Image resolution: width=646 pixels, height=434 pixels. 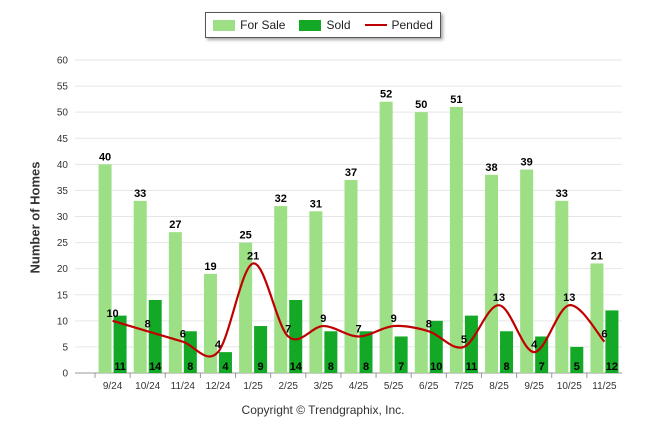 I want to click on label-for-sale: 25, so click(x=245, y=236).